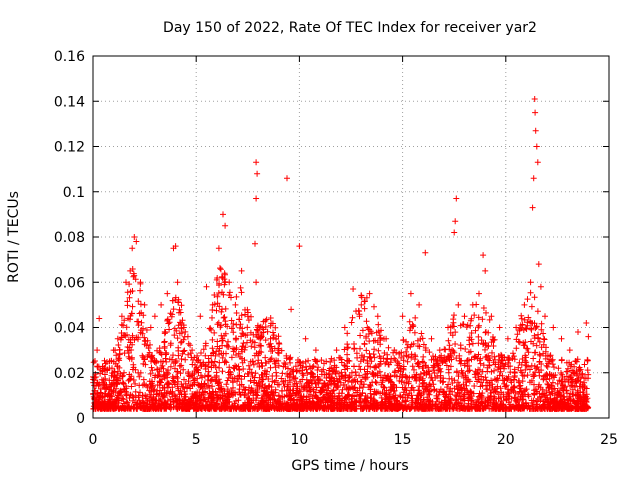 The height and width of the screenshot is (480, 640). What do you see at coordinates (69, 102) in the screenshot?
I see `y-tick-label: 0.14` at bounding box center [69, 102].